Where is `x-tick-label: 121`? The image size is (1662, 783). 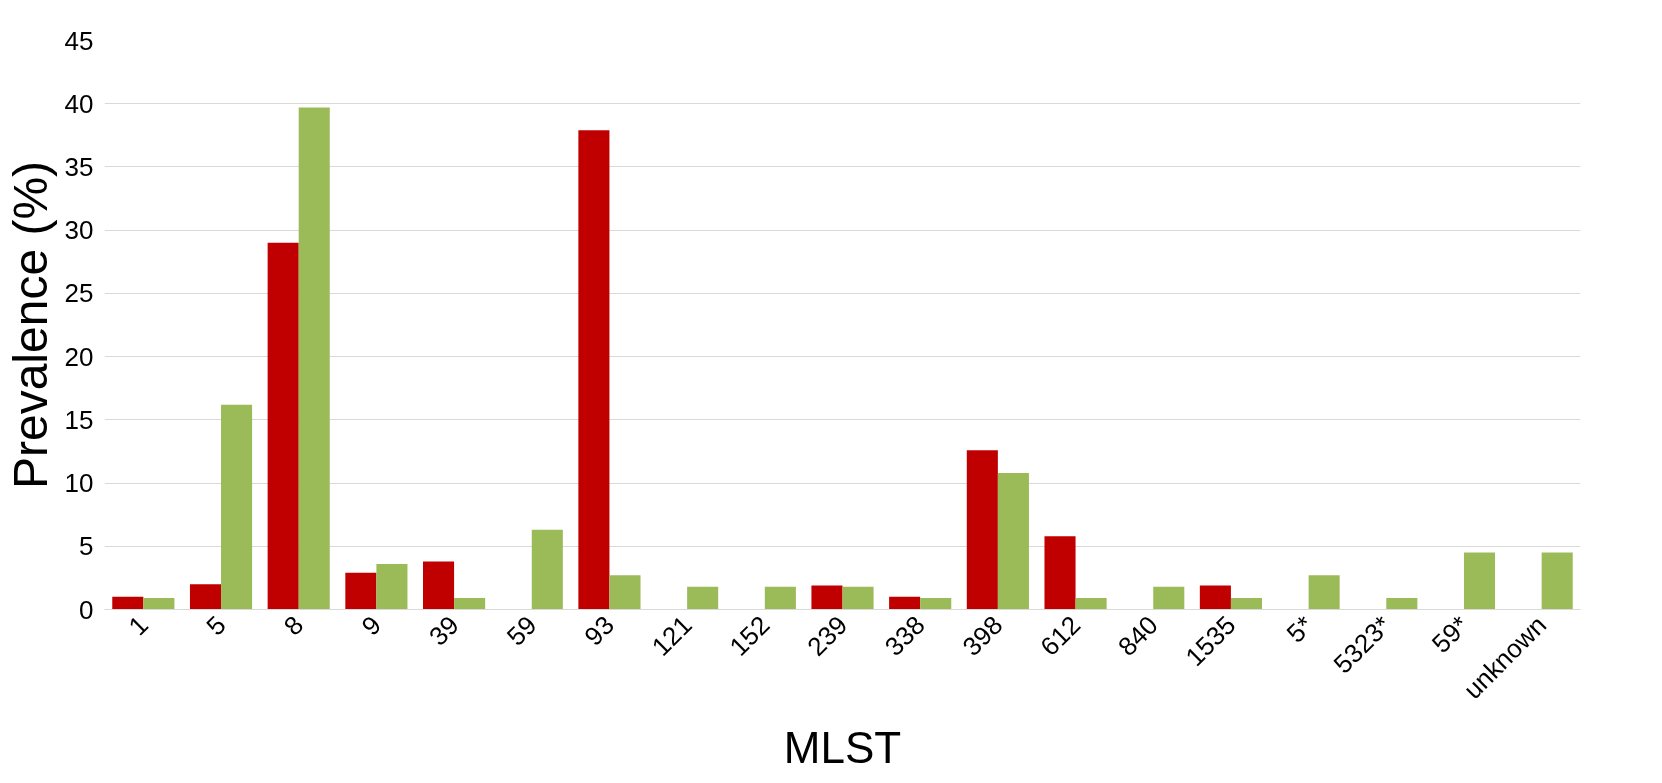 x-tick-label: 121 is located at coordinates (671, 635).